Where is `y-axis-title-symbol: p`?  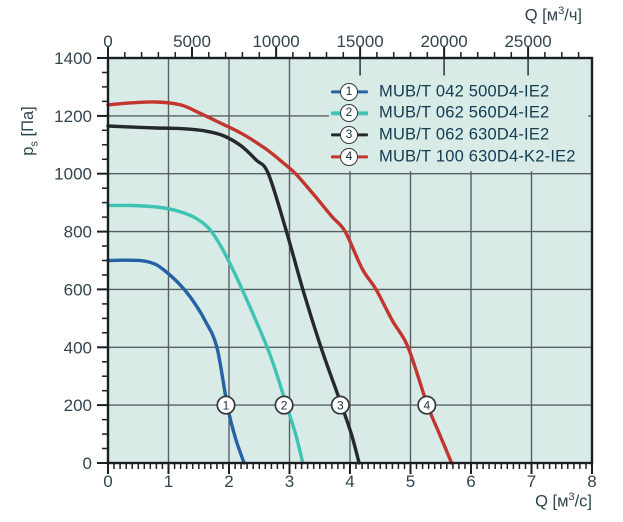 y-axis-title-symbol: p is located at coordinates (28, 151).